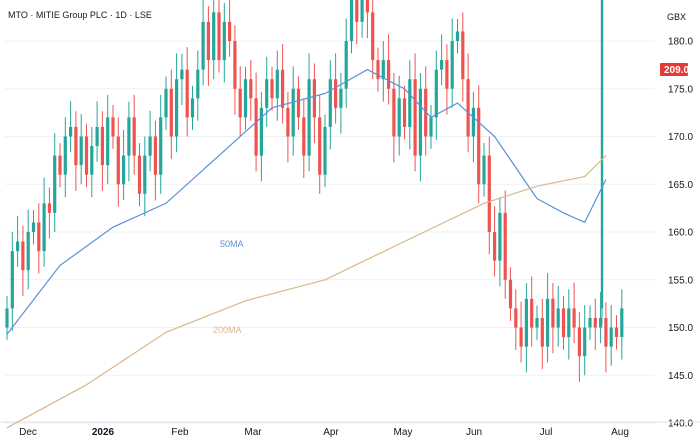 Image resolution: width=700 pixels, height=445 pixels. What do you see at coordinates (28, 432) in the screenshot?
I see `x-tick-label: Dec` at bounding box center [28, 432].